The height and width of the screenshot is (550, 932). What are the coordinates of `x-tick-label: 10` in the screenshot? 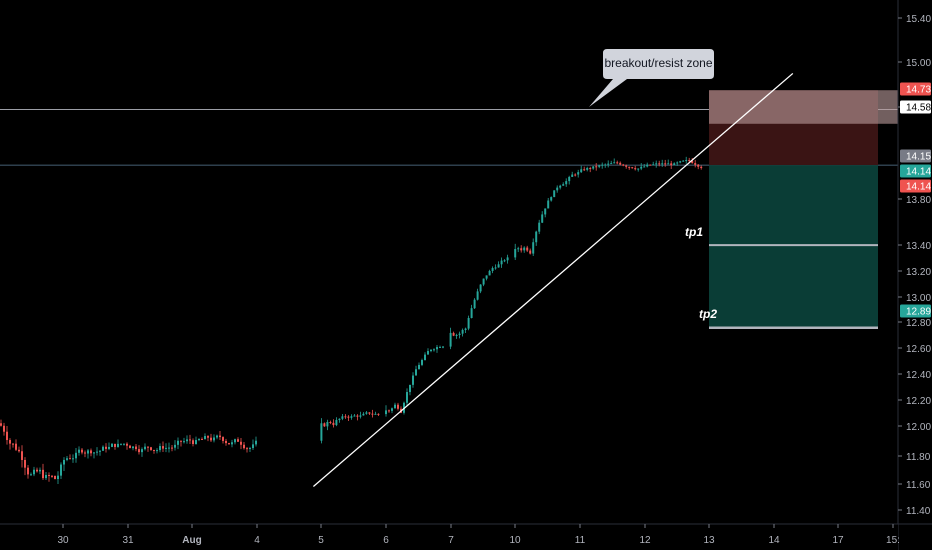 It's located at (515, 540).